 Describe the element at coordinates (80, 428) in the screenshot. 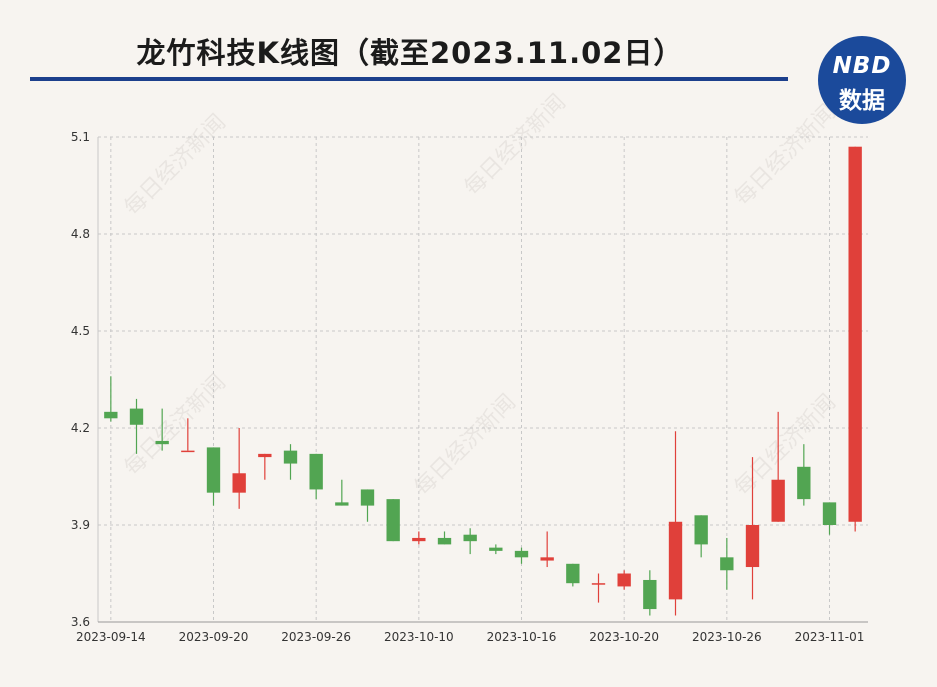

I see `y-tick-label: 4.2` at that location.